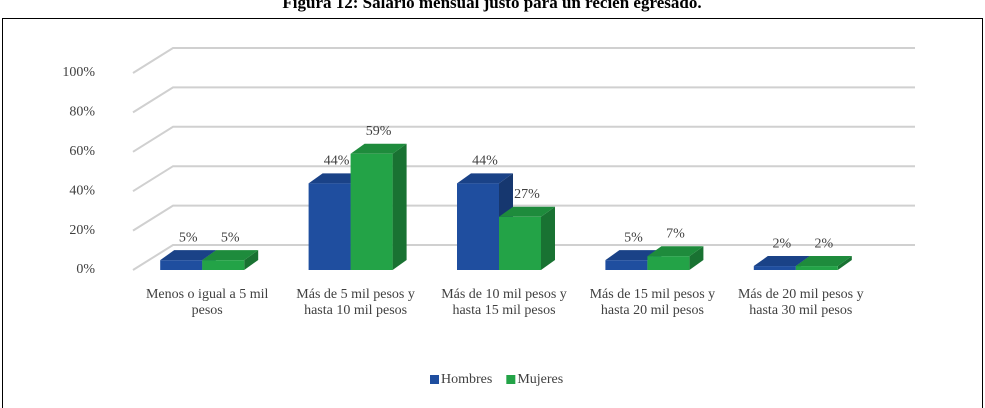  What do you see at coordinates (82, 230) in the screenshot?
I see `y-tick-label: 20%` at bounding box center [82, 230].